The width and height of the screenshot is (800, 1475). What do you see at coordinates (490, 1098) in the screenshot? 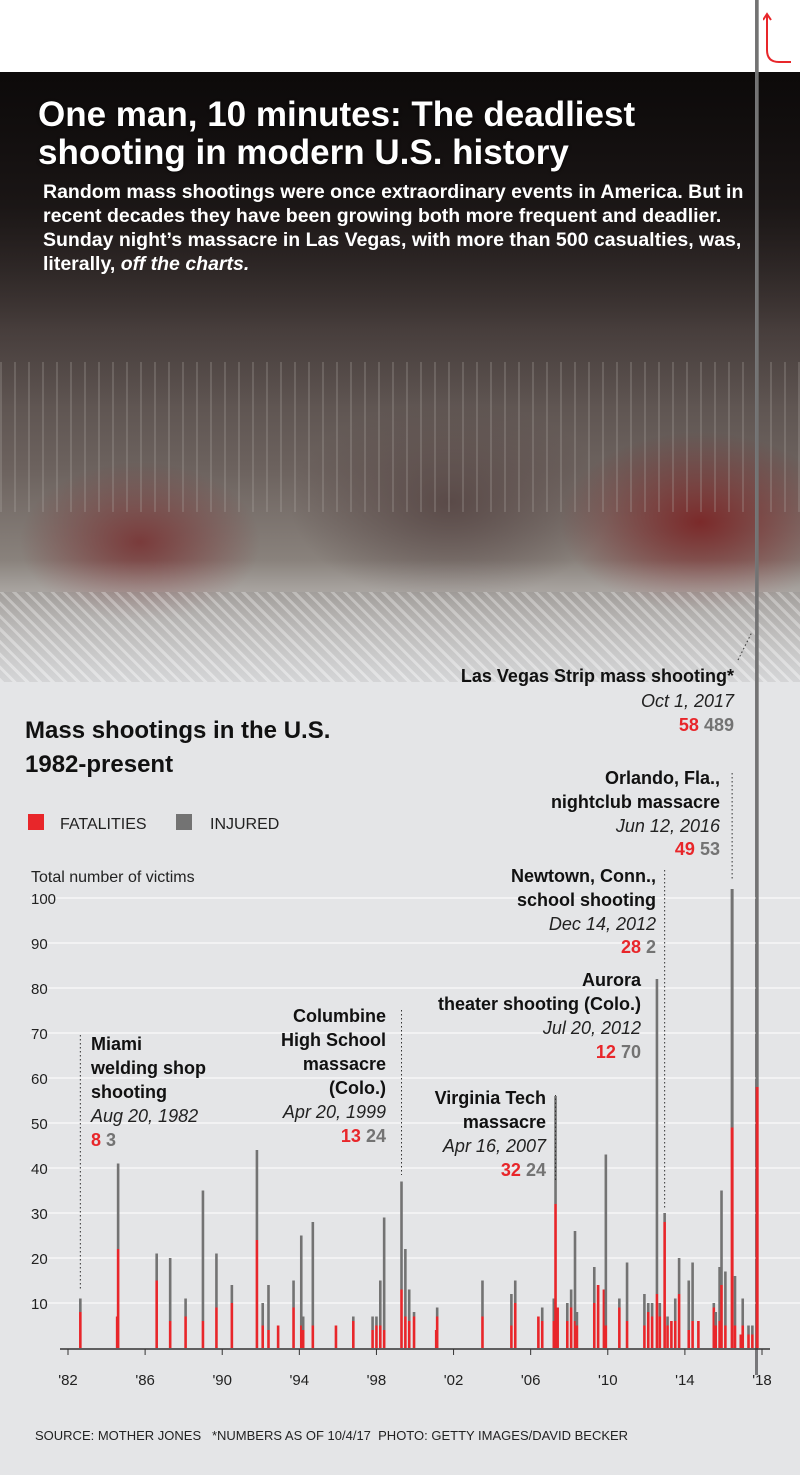
I see `annotation-virginia-tech-name-line1: Virginia Tech` at bounding box center [490, 1098].